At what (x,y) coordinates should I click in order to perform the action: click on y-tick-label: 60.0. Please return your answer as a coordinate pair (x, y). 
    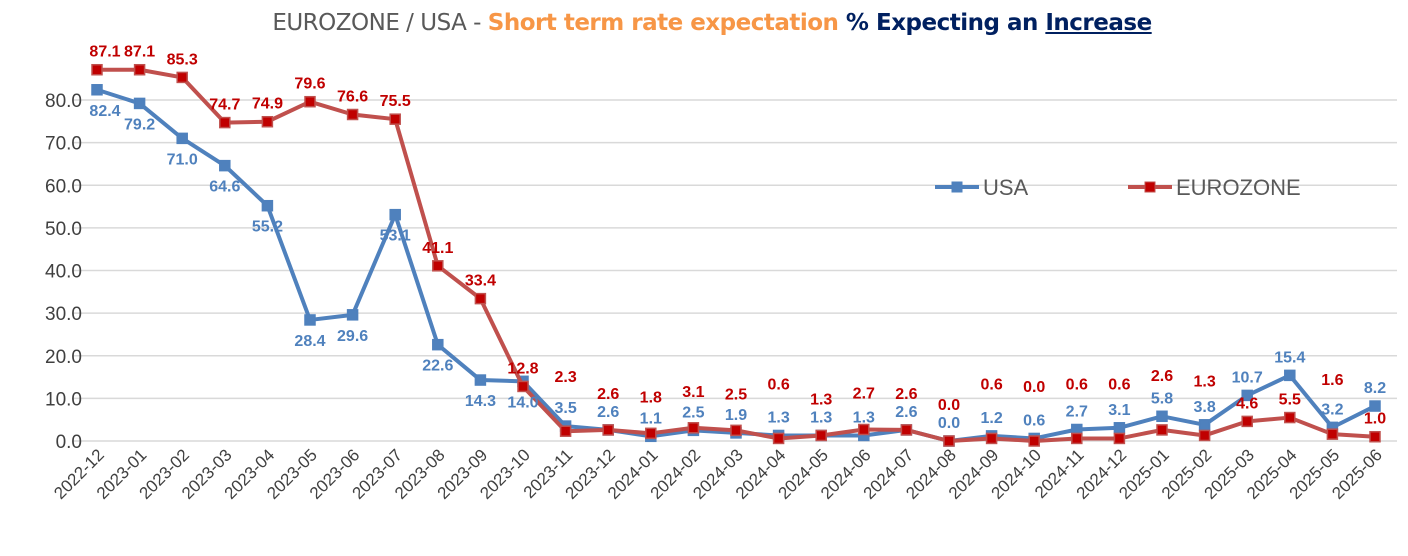
    Looking at the image, I should click on (63, 186).